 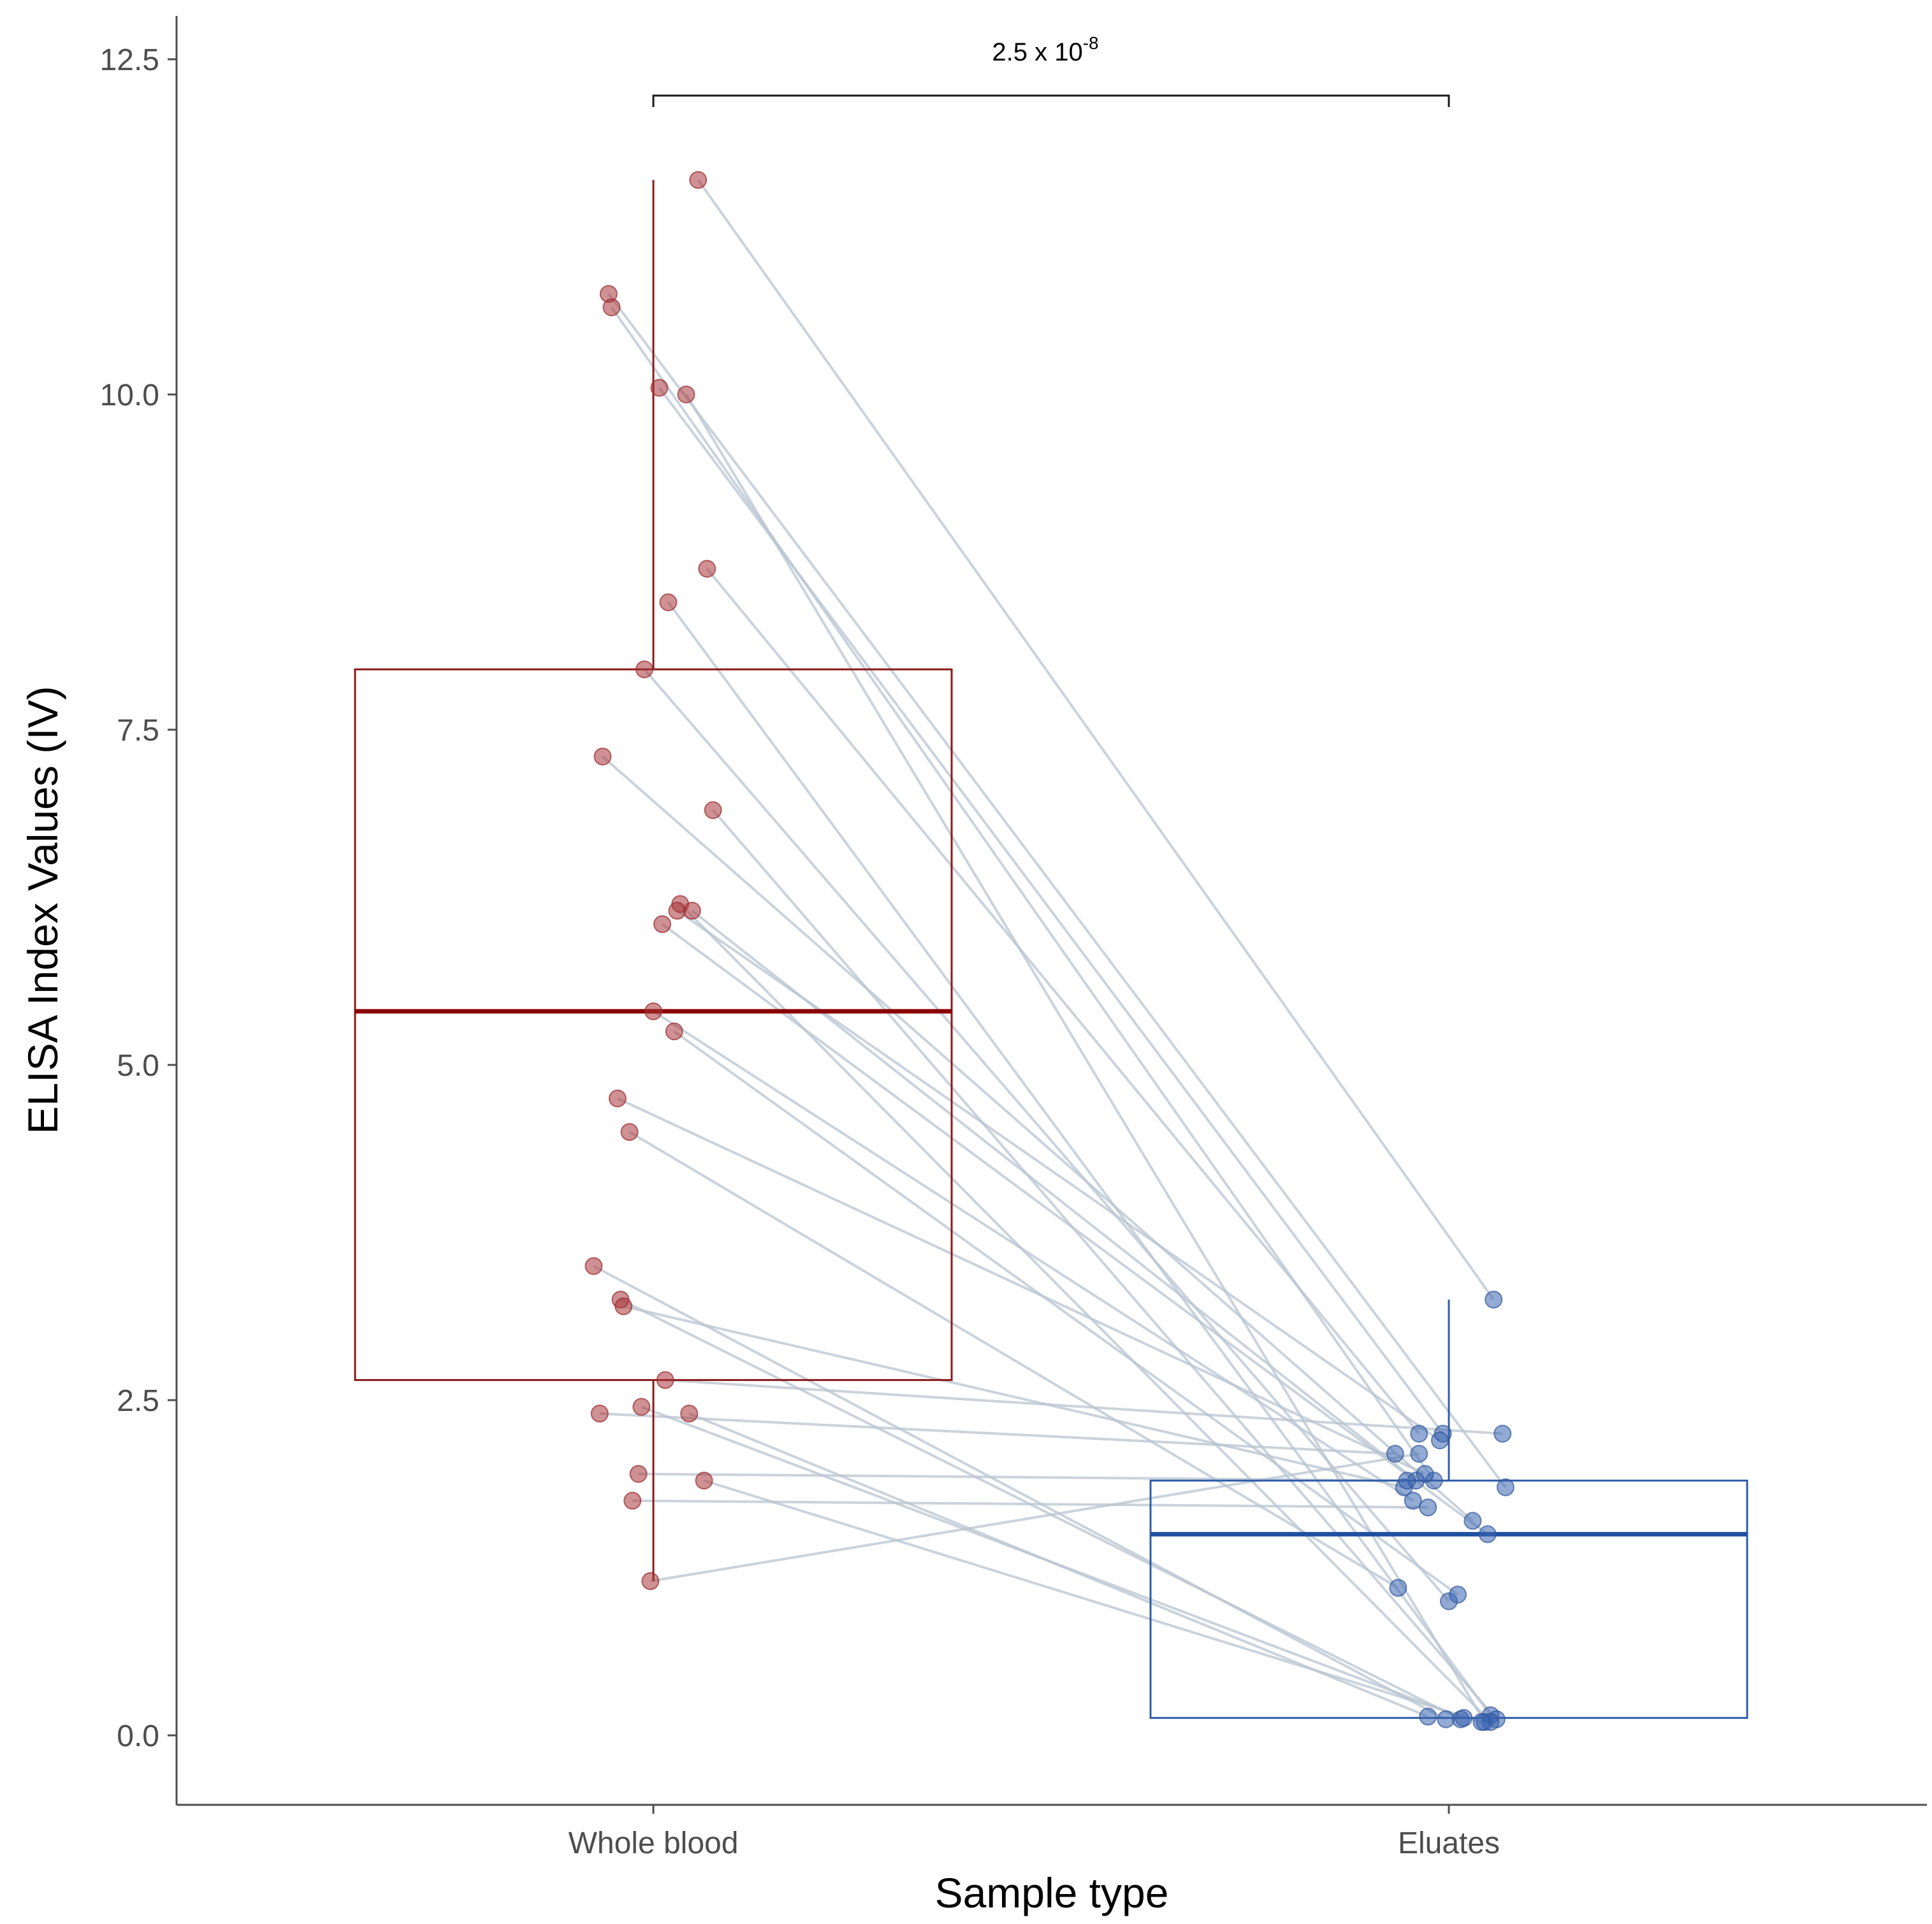 I want to click on x-tick-label: Eluates, so click(x=1449, y=1843).